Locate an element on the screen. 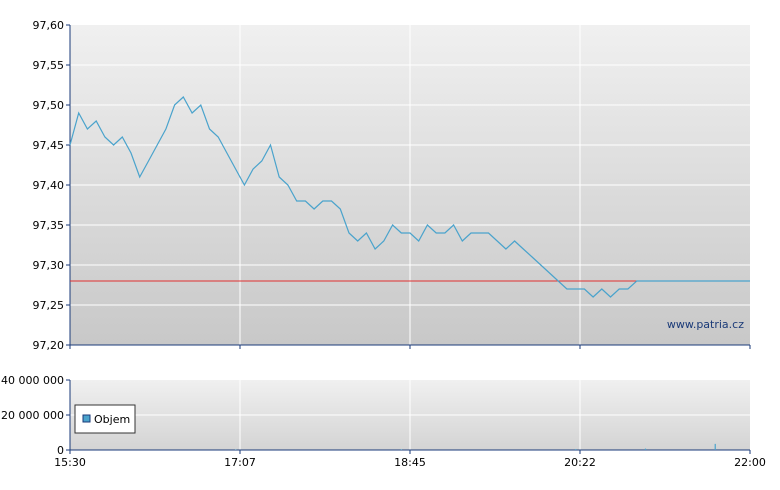 Image resolution: width=780 pixels, height=490 pixels. price-y-tick-label: 97,45 is located at coordinates (49, 145).